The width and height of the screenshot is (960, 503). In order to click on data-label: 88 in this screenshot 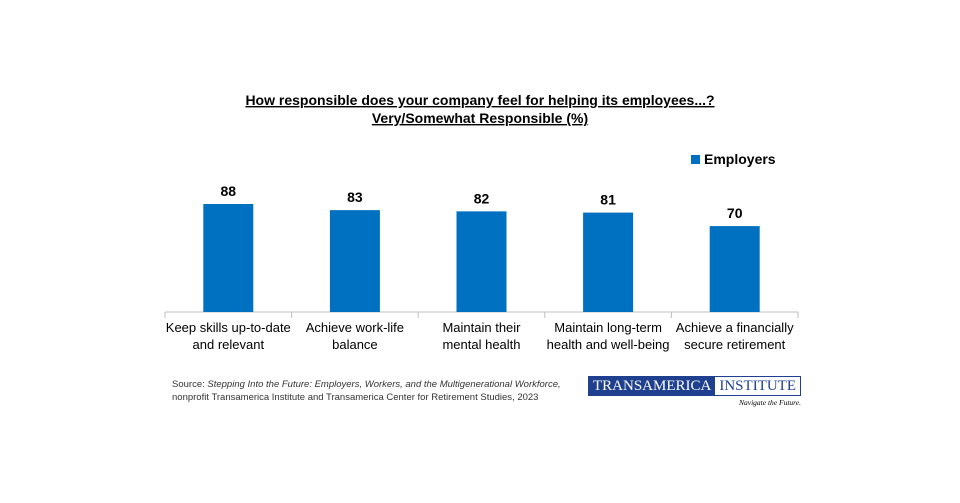, I will do `click(229, 191)`.